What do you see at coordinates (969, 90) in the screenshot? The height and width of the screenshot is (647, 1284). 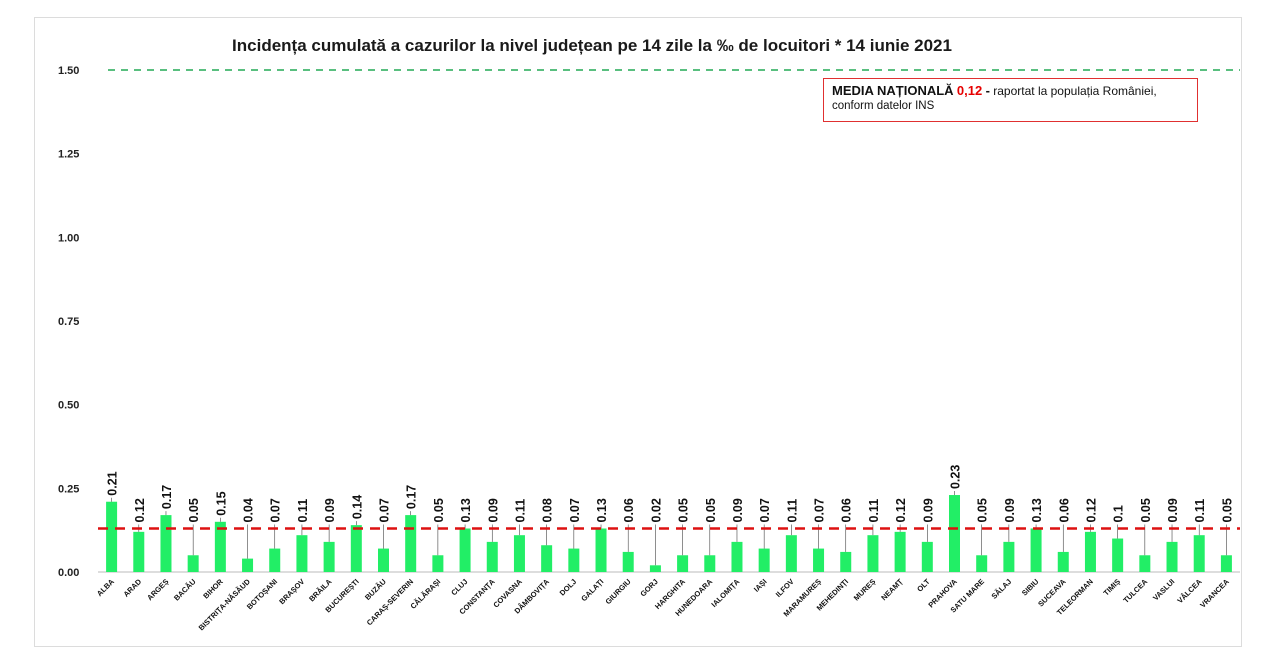 I see `legend-value: 0,12` at bounding box center [969, 90].